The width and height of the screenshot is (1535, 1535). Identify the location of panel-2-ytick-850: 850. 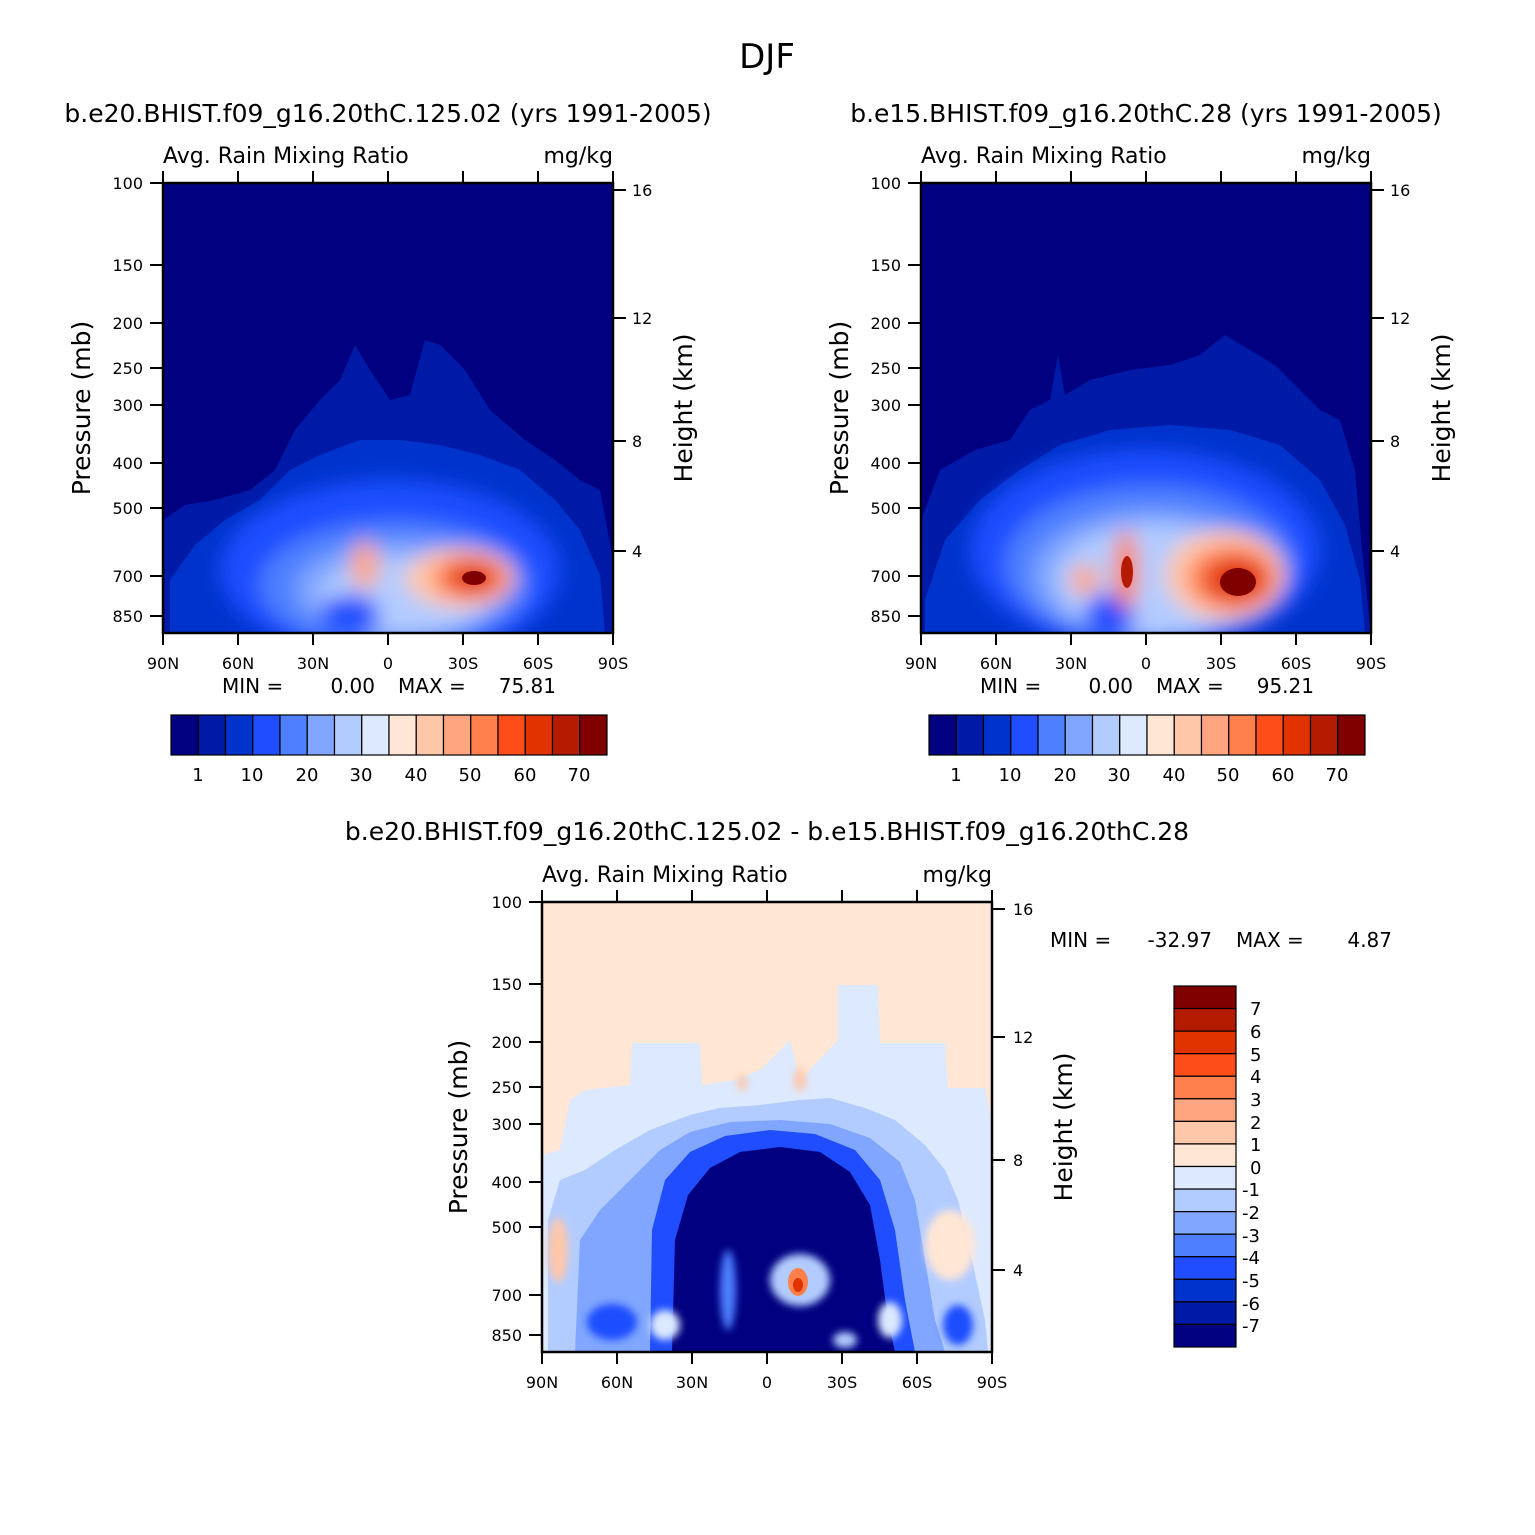
(885, 616).